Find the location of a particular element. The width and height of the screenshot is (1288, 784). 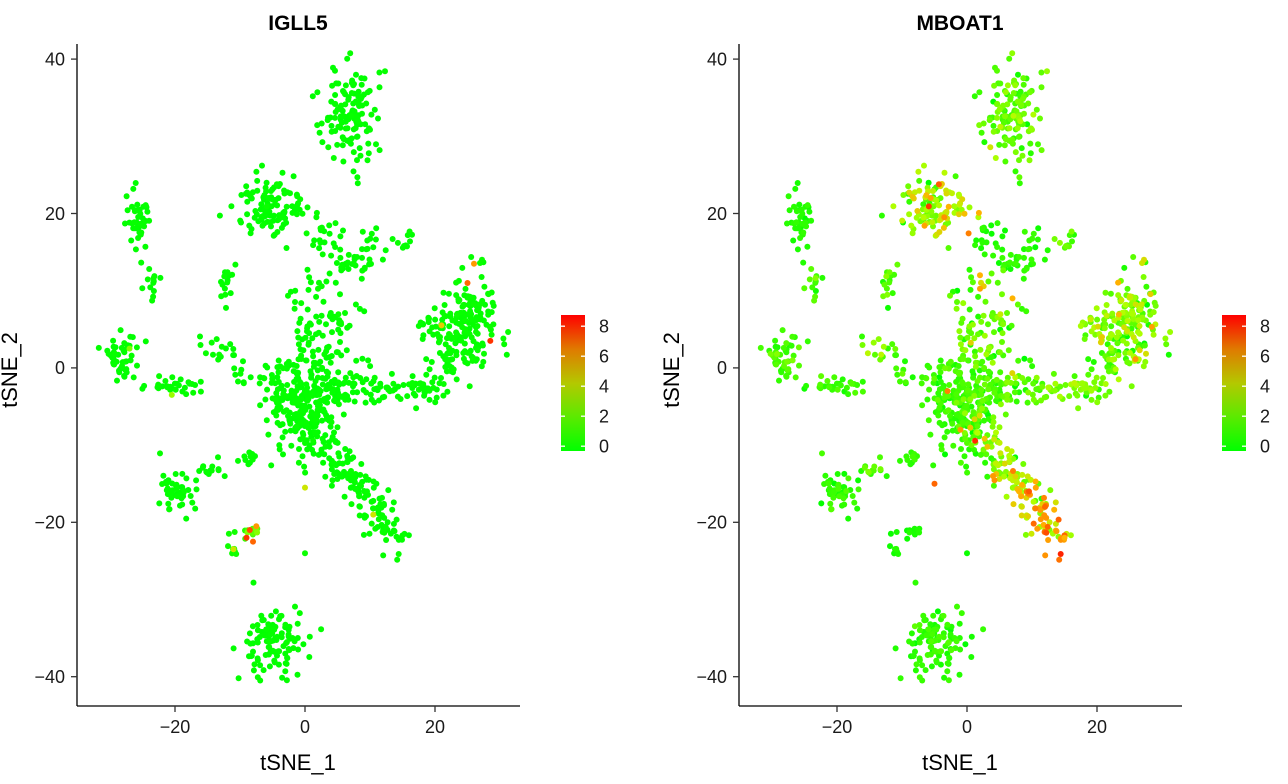

x-axis-title: tSNE_1 is located at coordinates (298, 762).